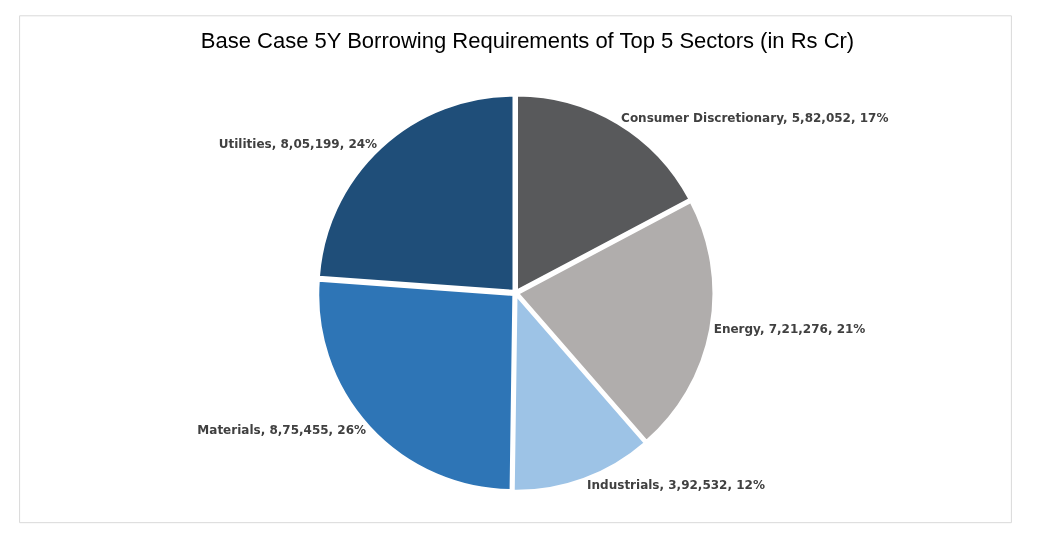 This screenshot has height=536, width=1055. What do you see at coordinates (282, 430) in the screenshot?
I see `slice-label: Materials, 8,75,455, 26%` at bounding box center [282, 430].